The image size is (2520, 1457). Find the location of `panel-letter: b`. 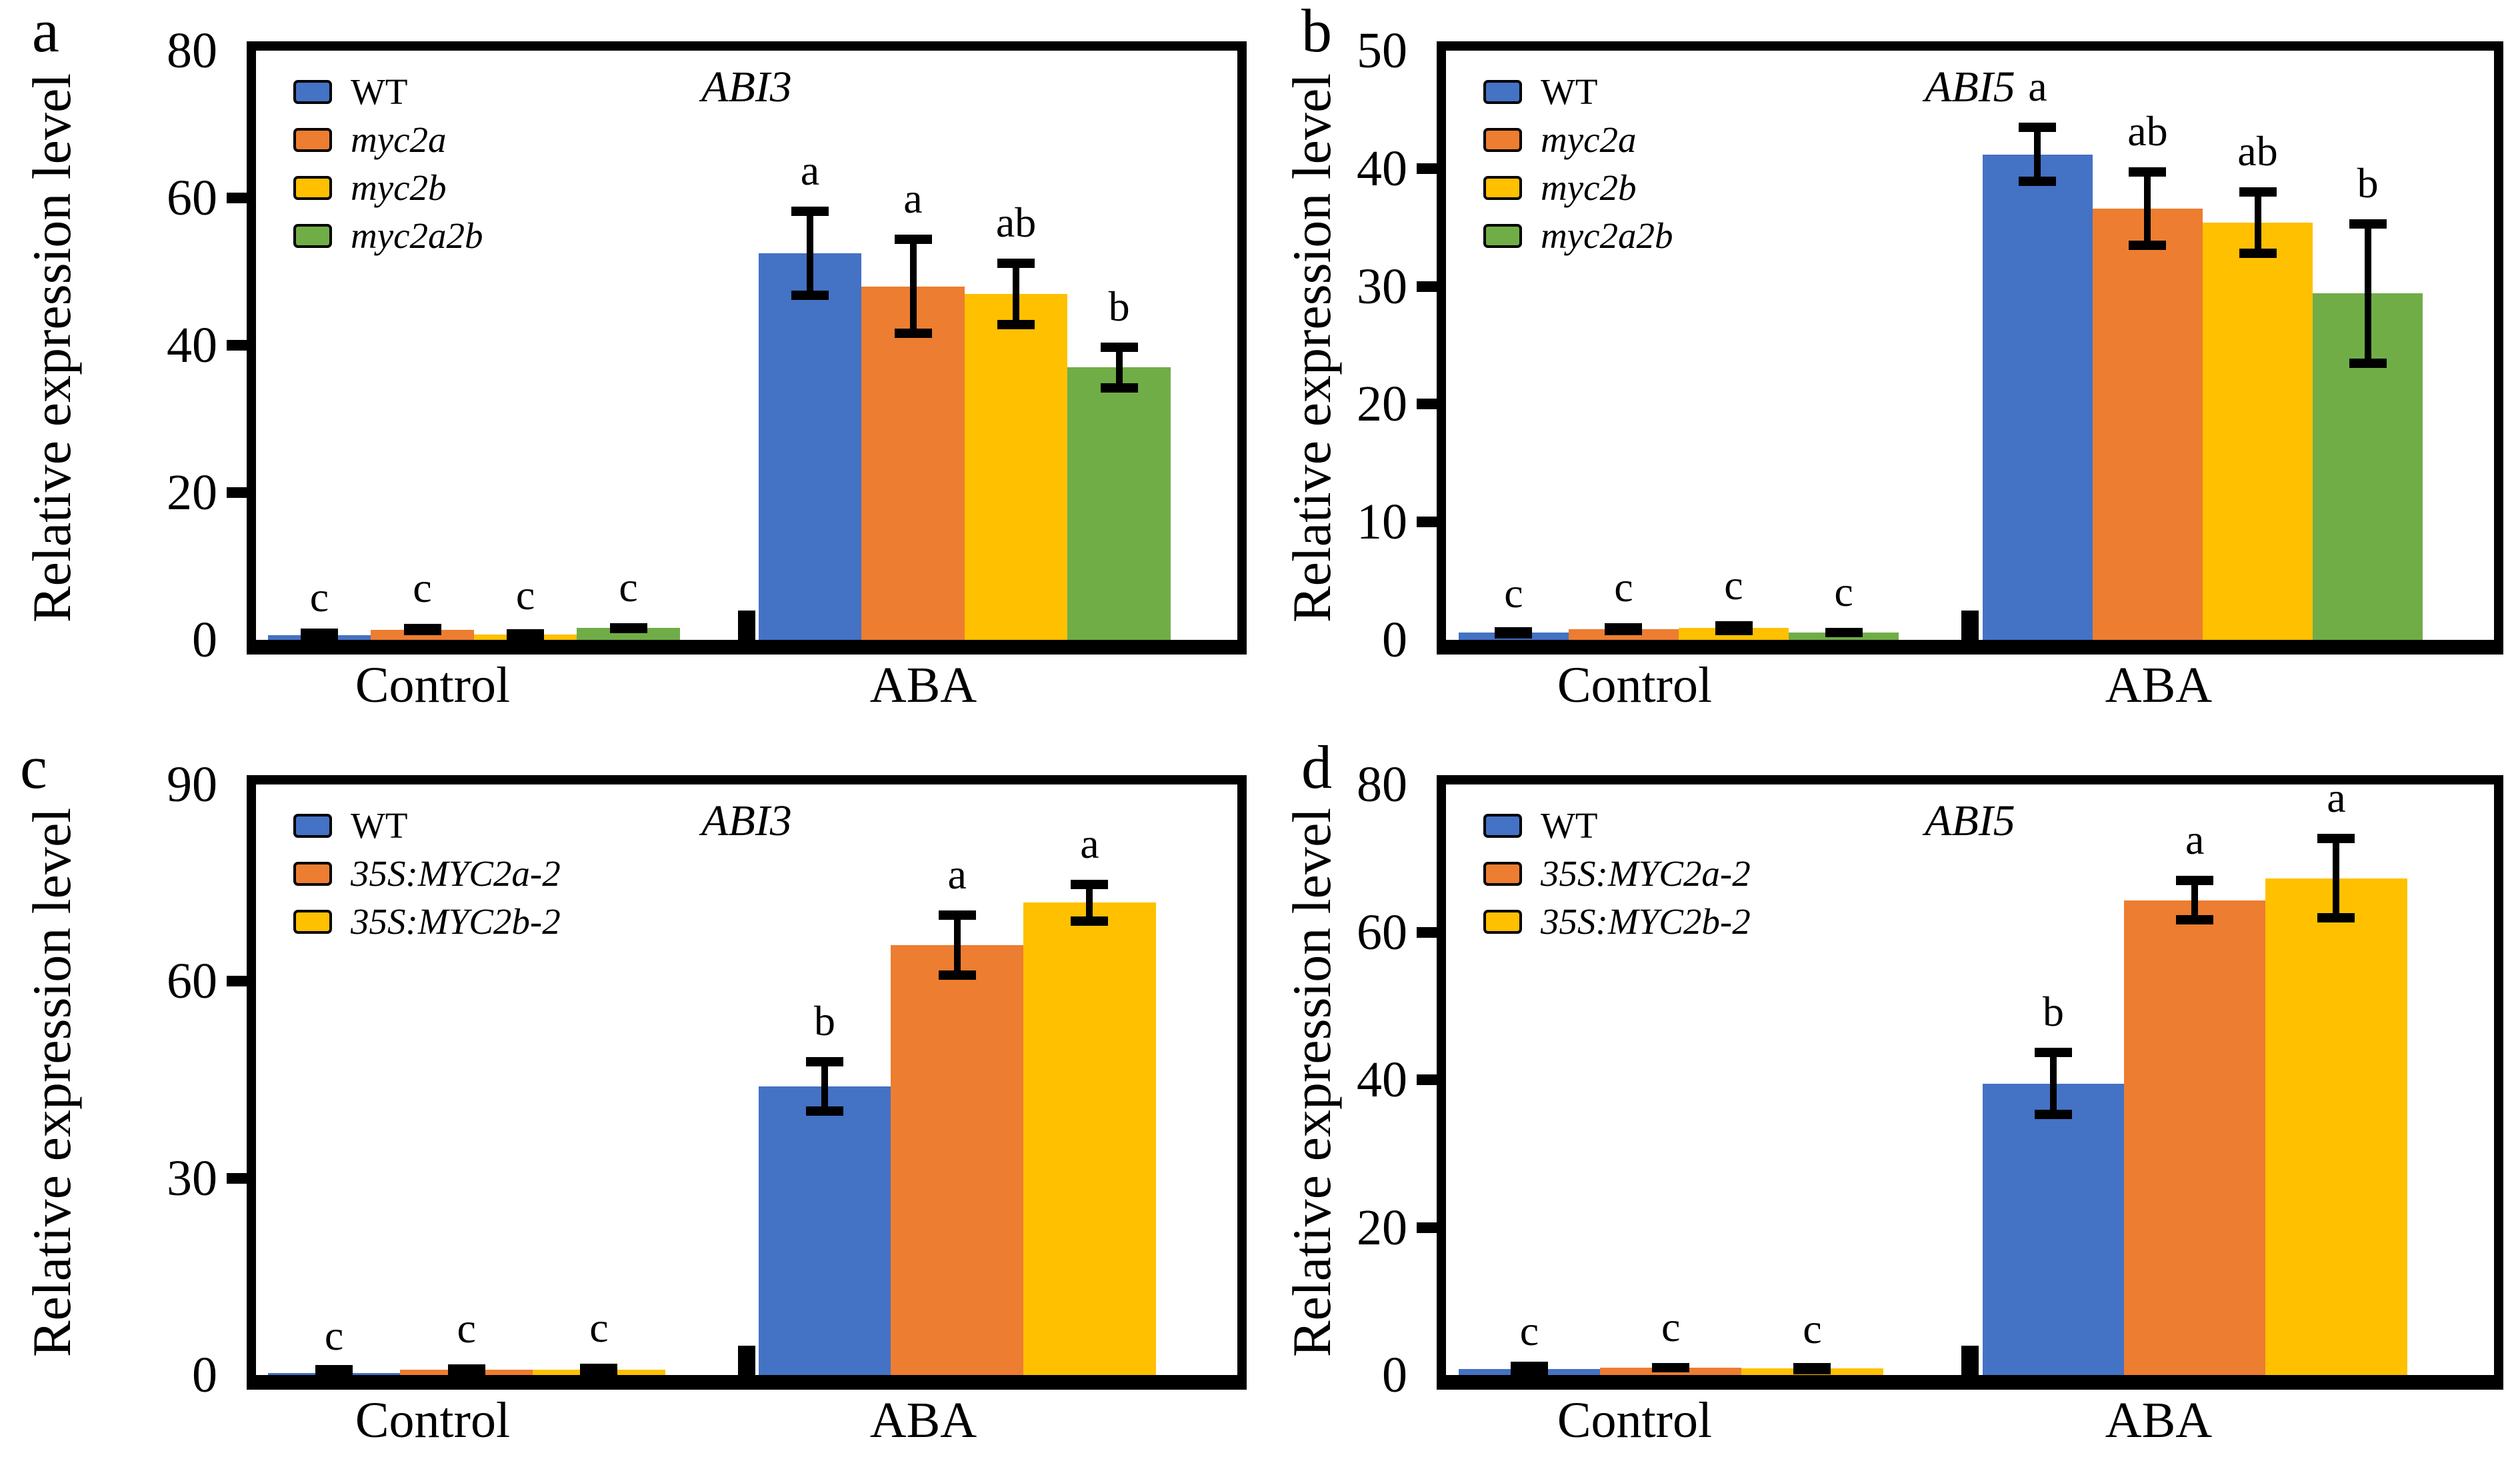

panel-letter: b is located at coordinates (1316, 32).